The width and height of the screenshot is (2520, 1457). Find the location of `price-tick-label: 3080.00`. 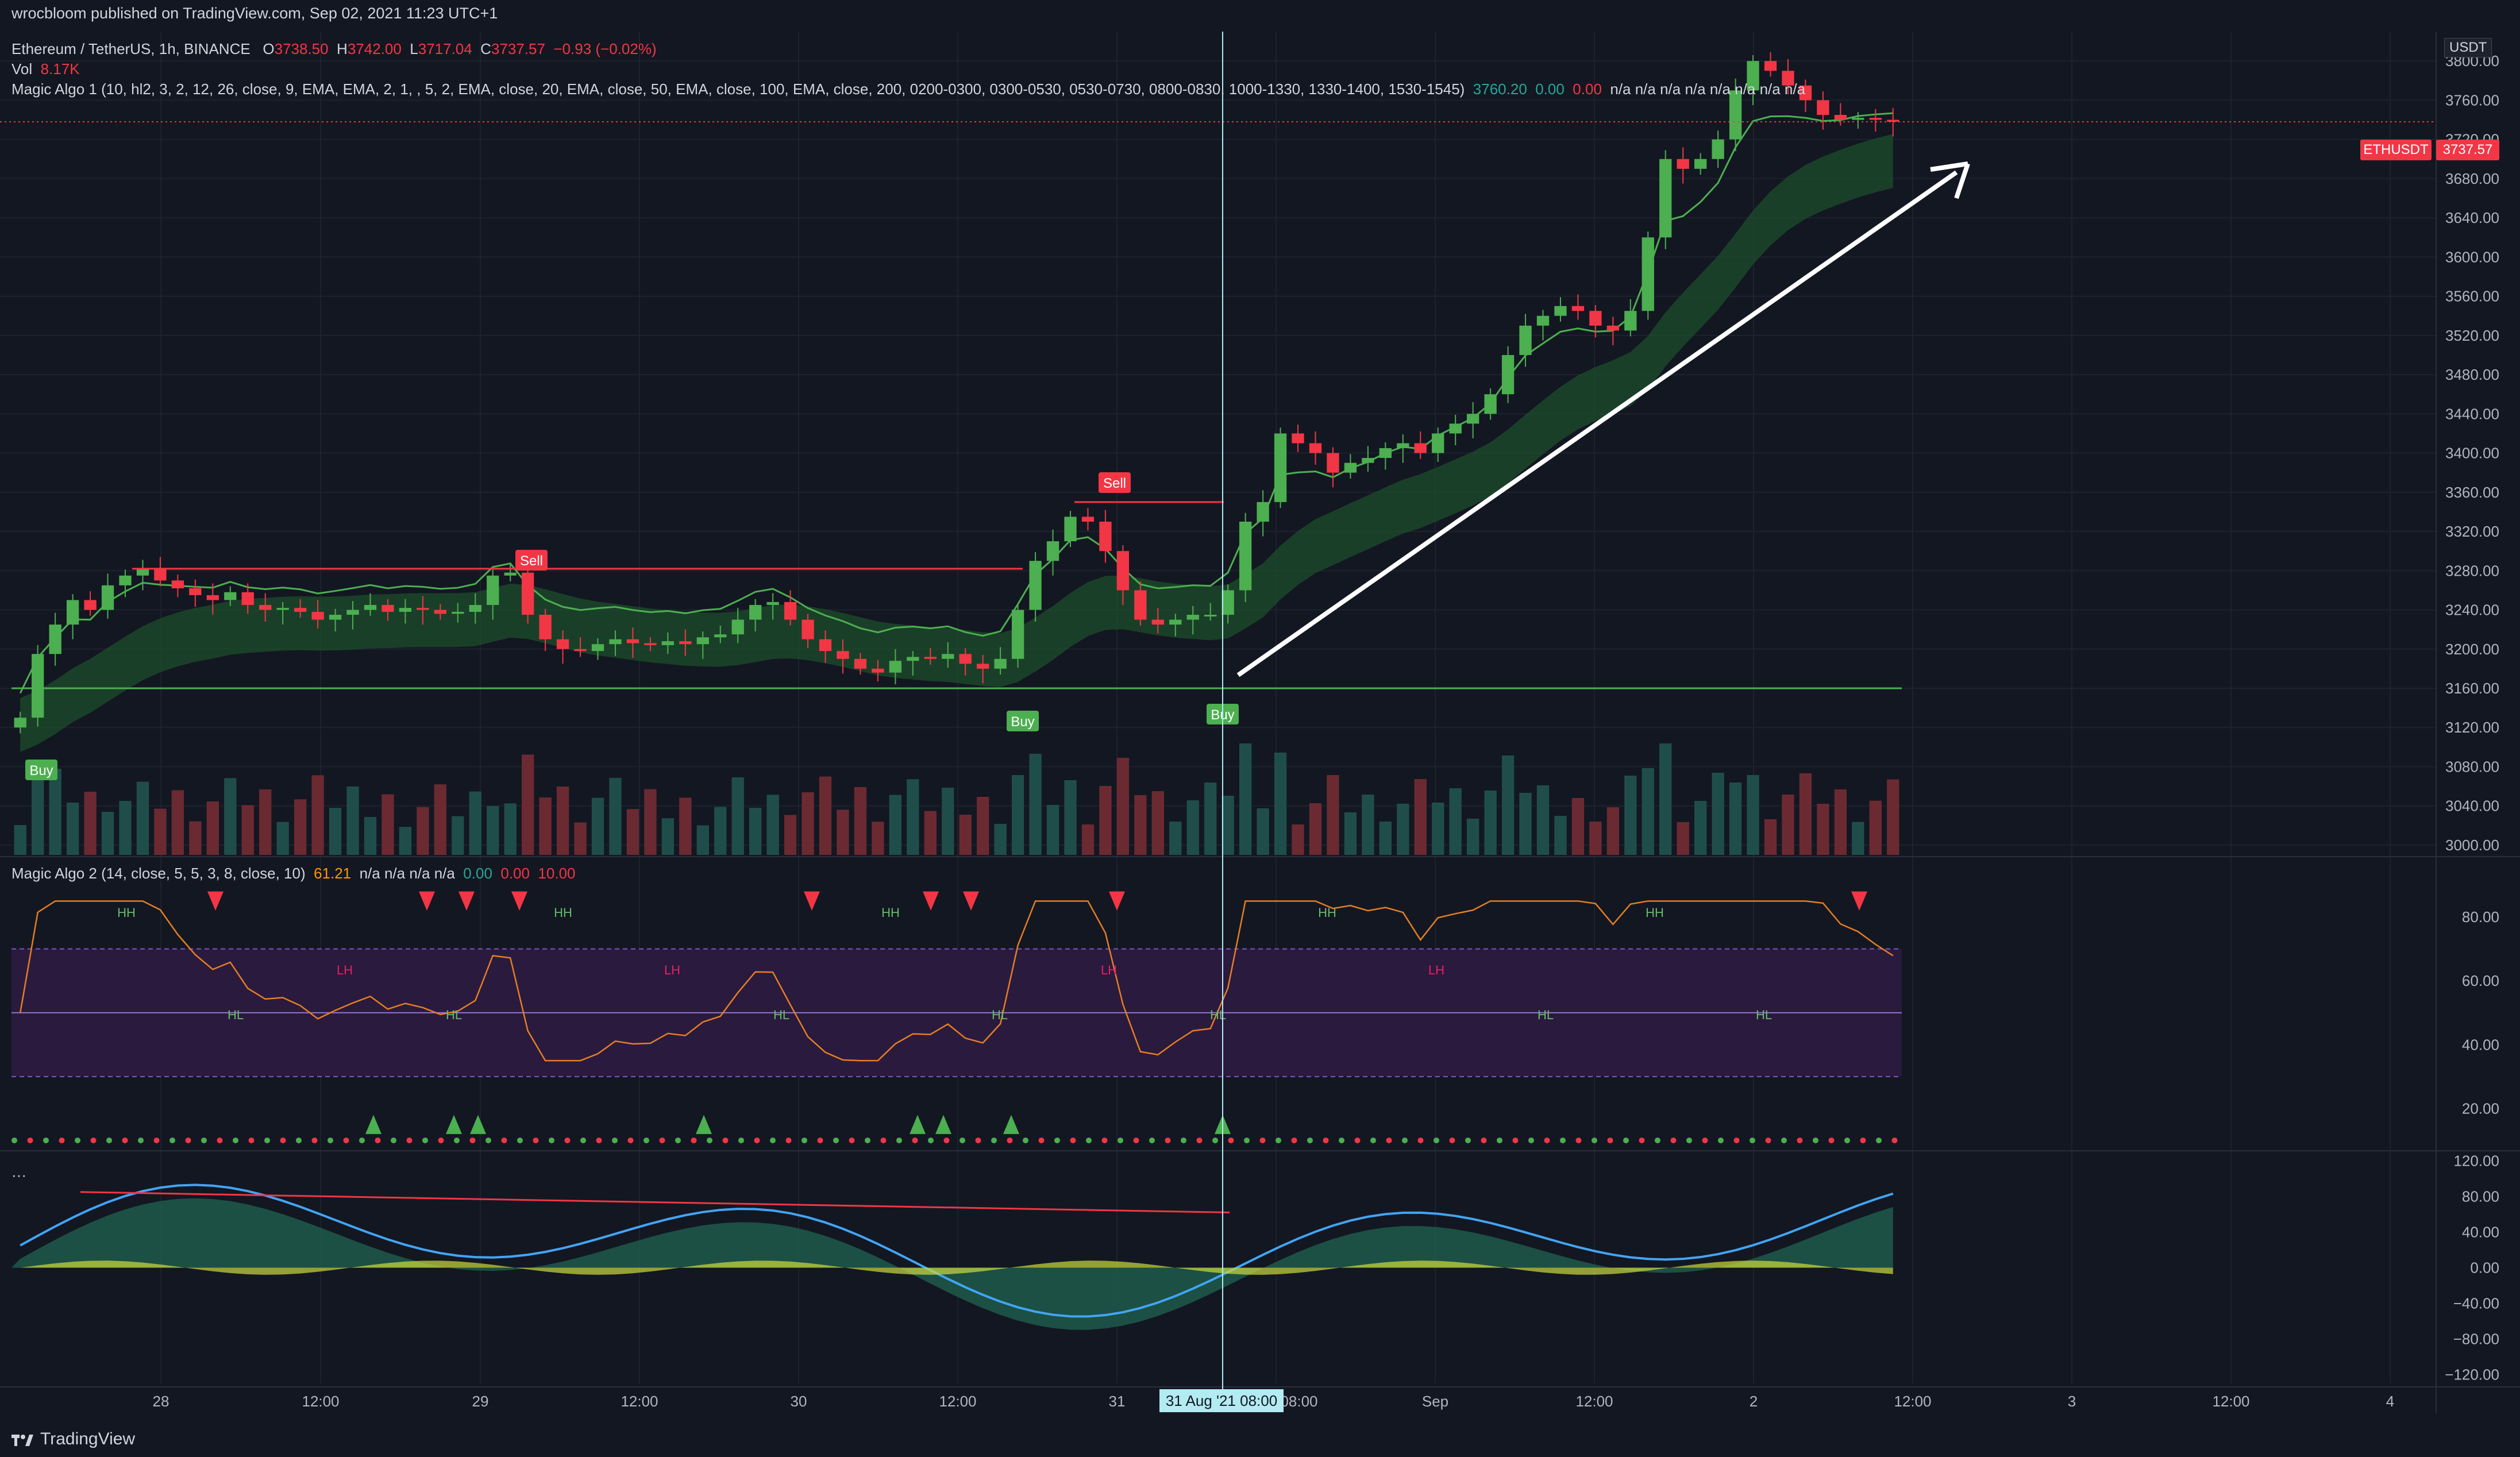

price-tick-label: 3080.00 is located at coordinates (2472, 766).